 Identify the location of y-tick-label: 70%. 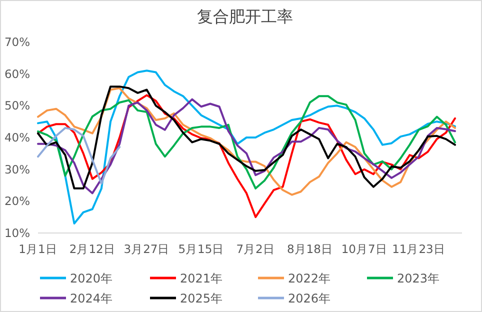
(17, 42).